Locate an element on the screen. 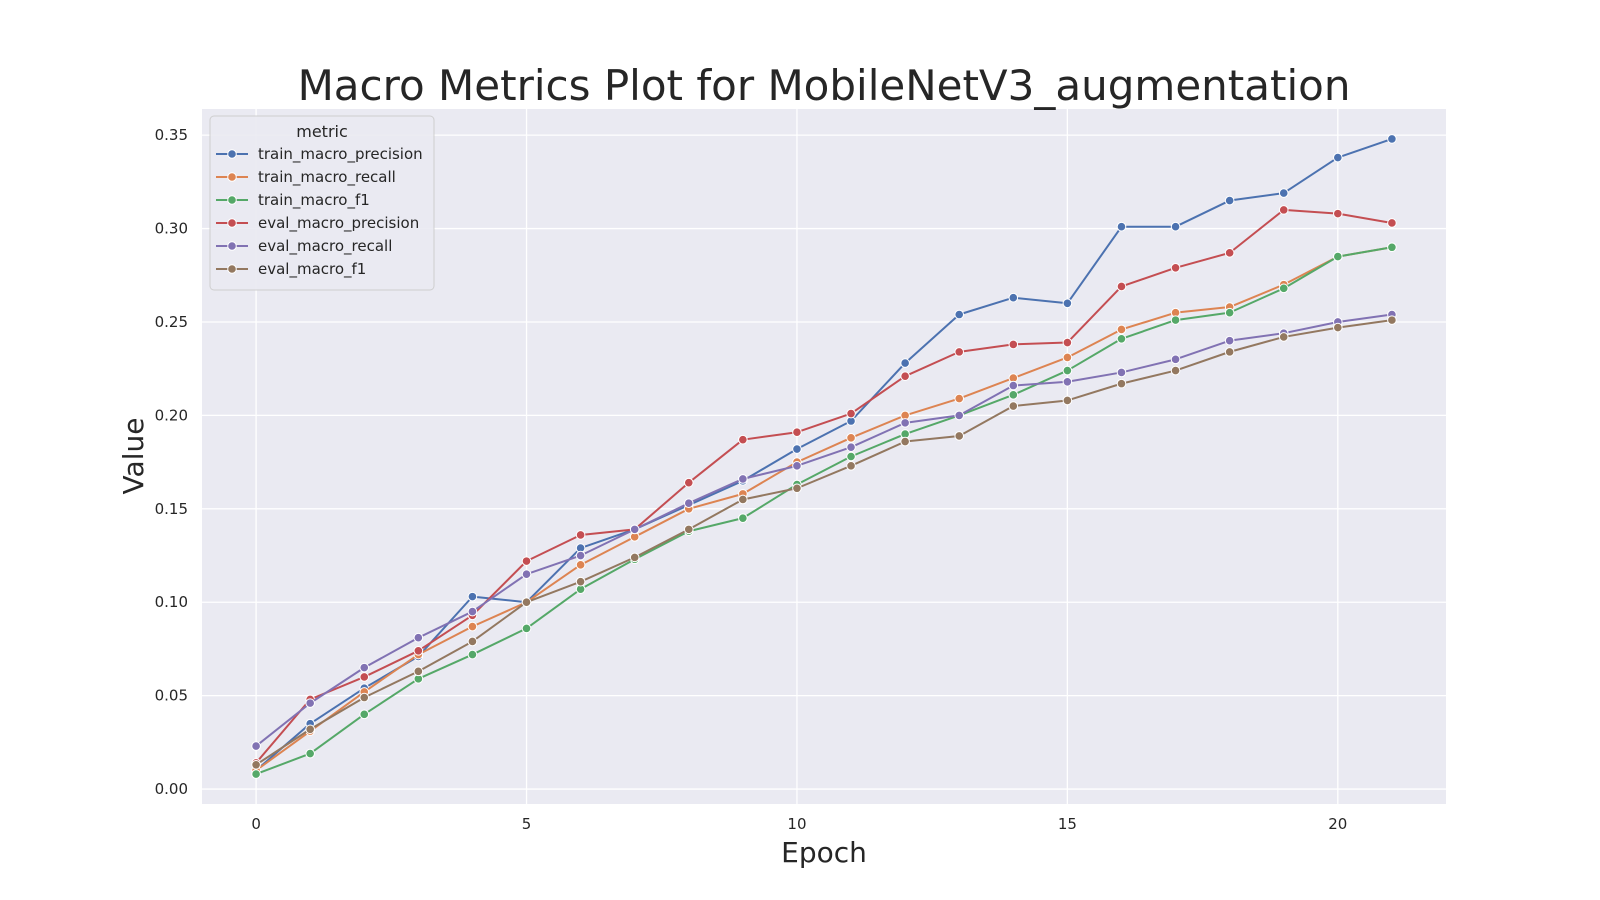 The image size is (1600, 900). legend-label: eval_macro_precision is located at coordinates (338, 223).